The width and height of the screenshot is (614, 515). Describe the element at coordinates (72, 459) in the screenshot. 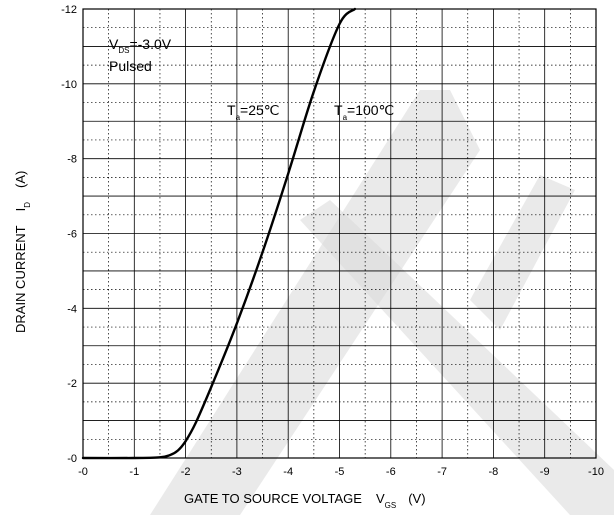

I see `y-tick-label: -0` at that location.